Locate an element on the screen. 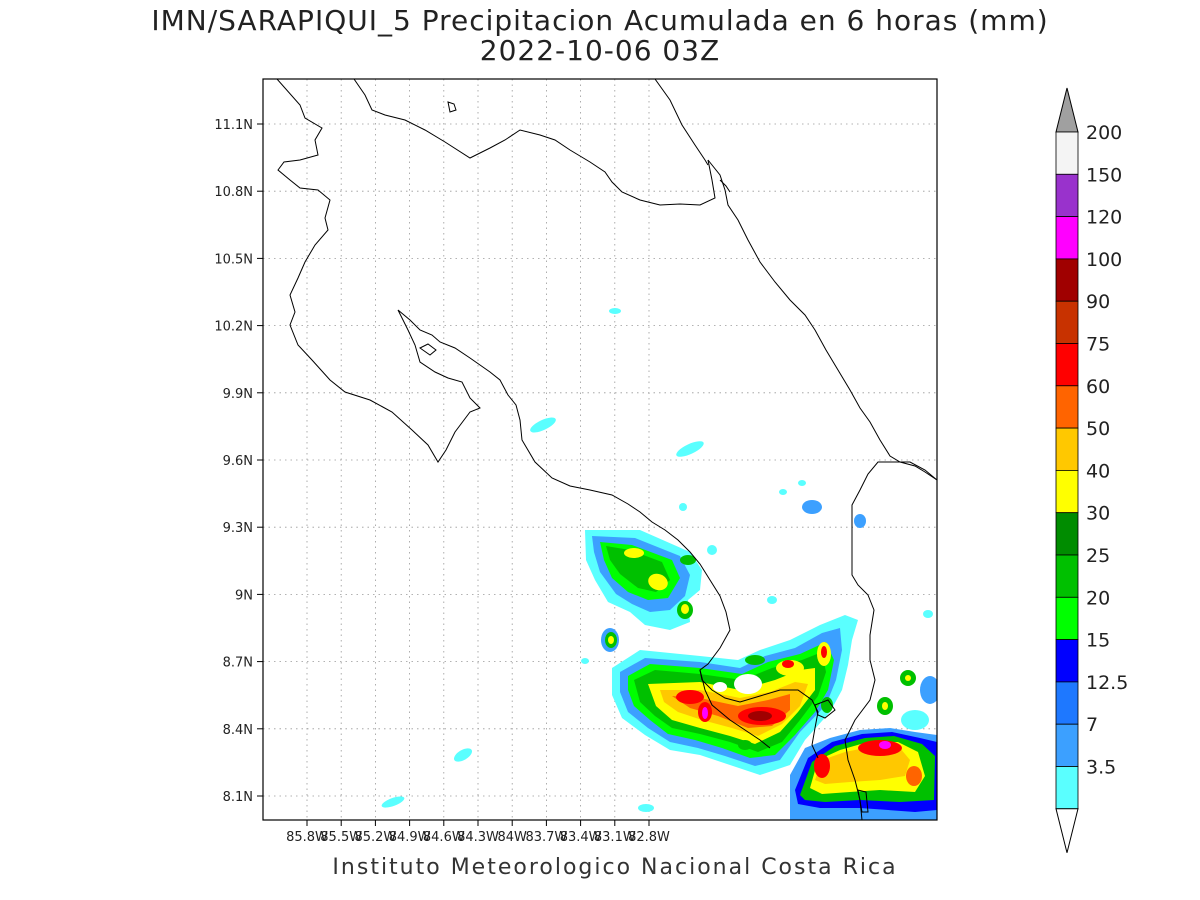  x-tick-label: 84W is located at coordinates (512, 837).